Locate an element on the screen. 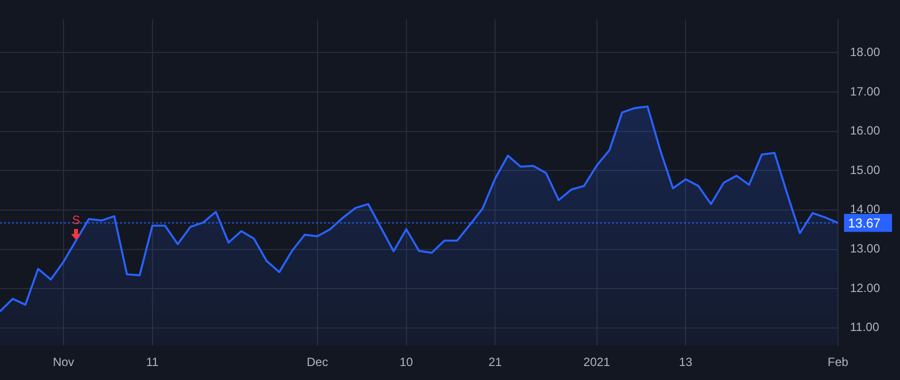  x-tick-label: Dec is located at coordinates (317, 362).